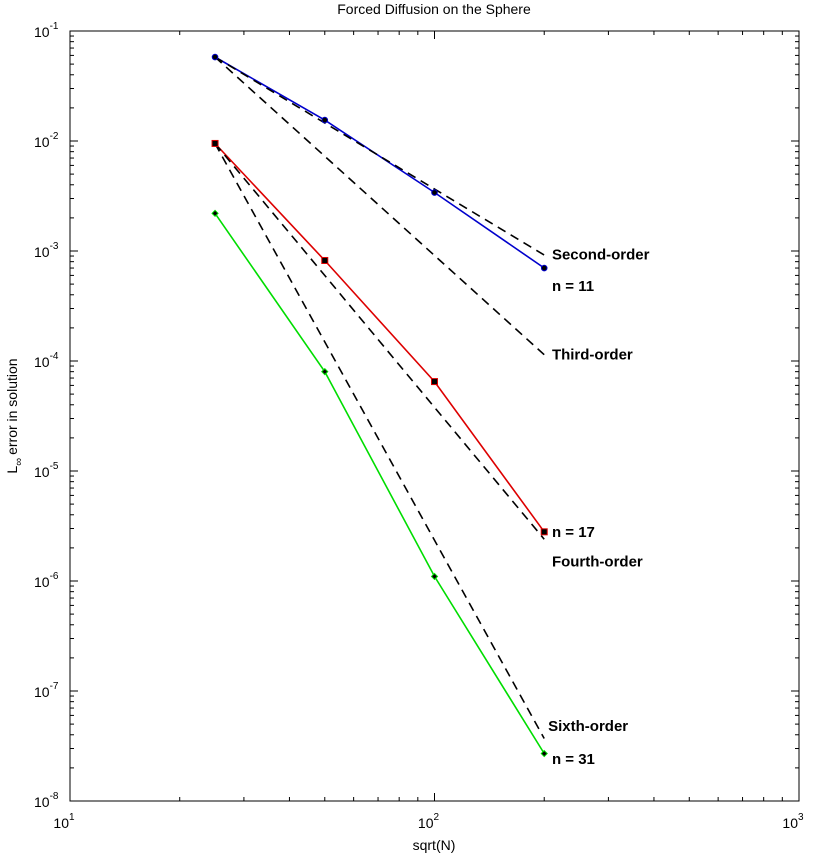  I want to click on y-tick-label: 10⁻⁵, so click(46, 470).